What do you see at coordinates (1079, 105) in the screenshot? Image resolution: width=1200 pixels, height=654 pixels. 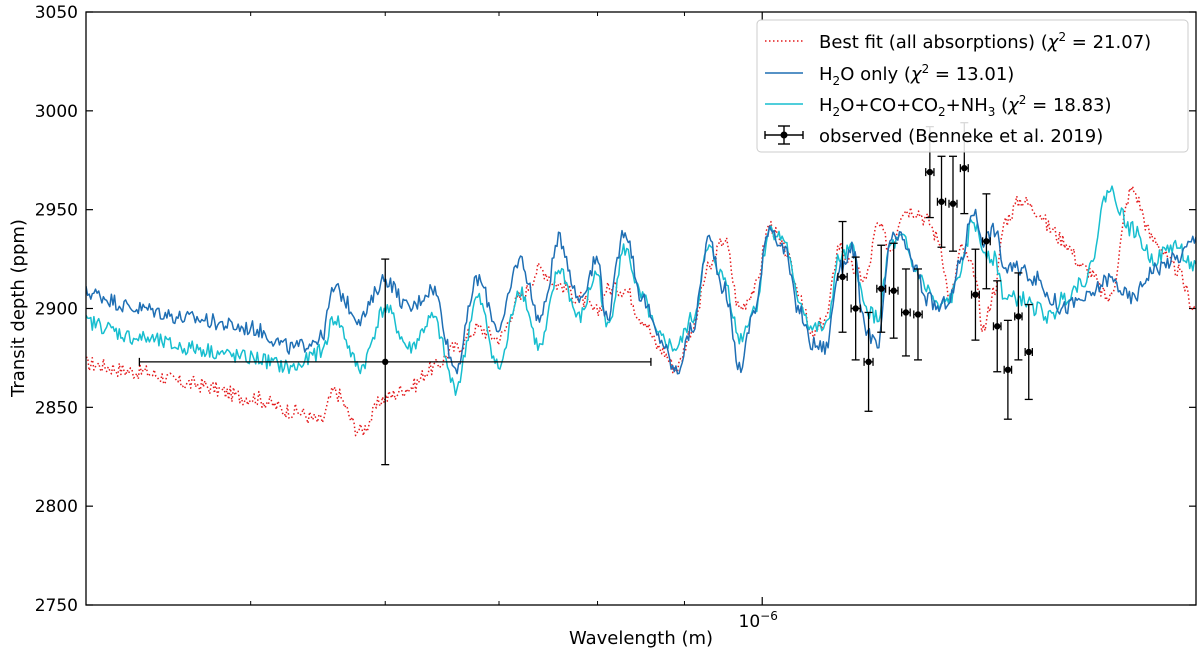 I see `chi2-h2o-co-co2-nh3: 18.83` at bounding box center [1079, 105].